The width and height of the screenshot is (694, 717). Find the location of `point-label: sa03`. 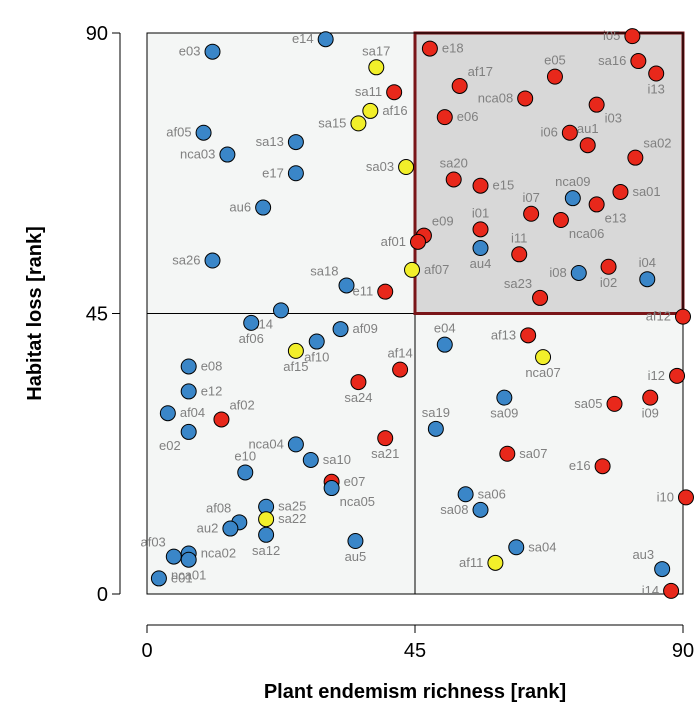

point-label: sa03 is located at coordinates (380, 166).